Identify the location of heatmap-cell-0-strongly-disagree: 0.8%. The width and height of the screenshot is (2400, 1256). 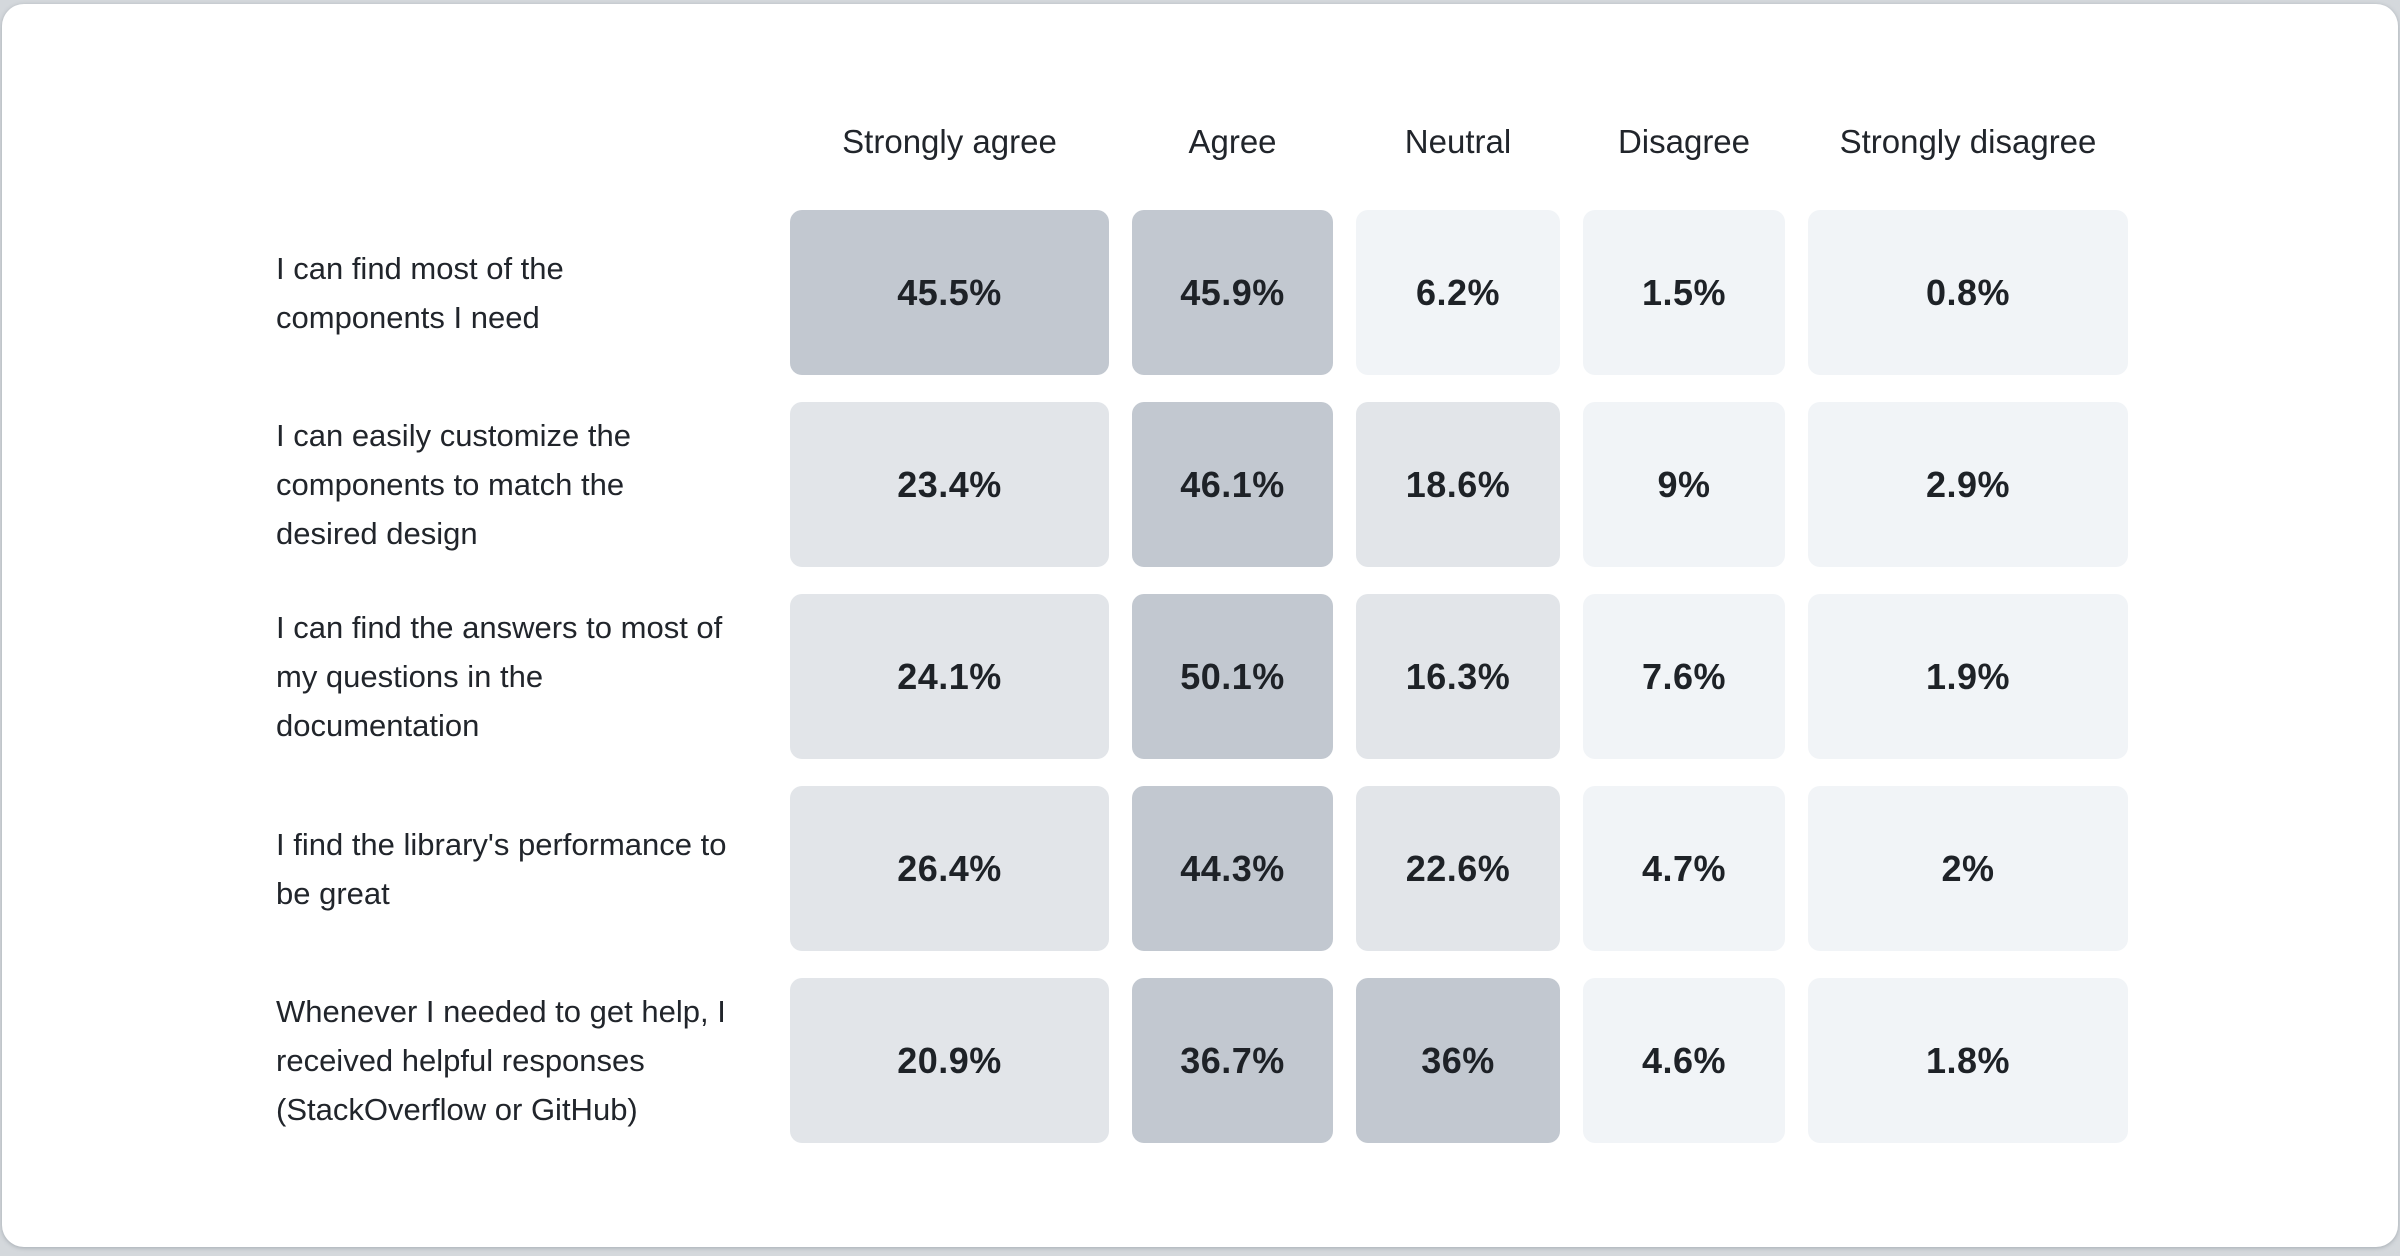
(1968, 292).